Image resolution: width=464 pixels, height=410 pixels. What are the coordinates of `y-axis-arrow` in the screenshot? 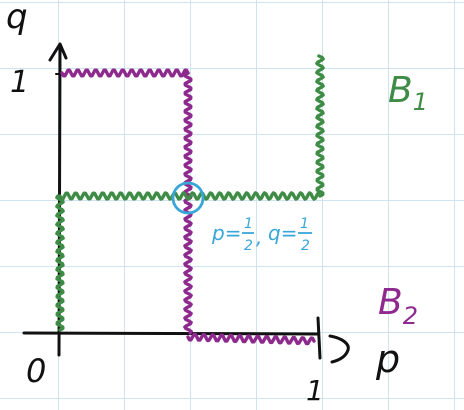 It's located at (58, 52).